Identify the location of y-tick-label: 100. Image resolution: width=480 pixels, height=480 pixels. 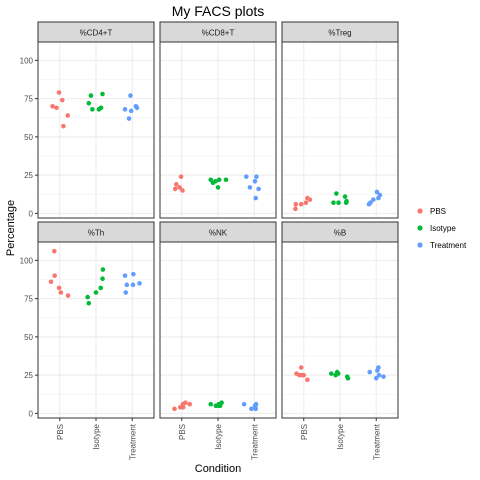
(27, 60).